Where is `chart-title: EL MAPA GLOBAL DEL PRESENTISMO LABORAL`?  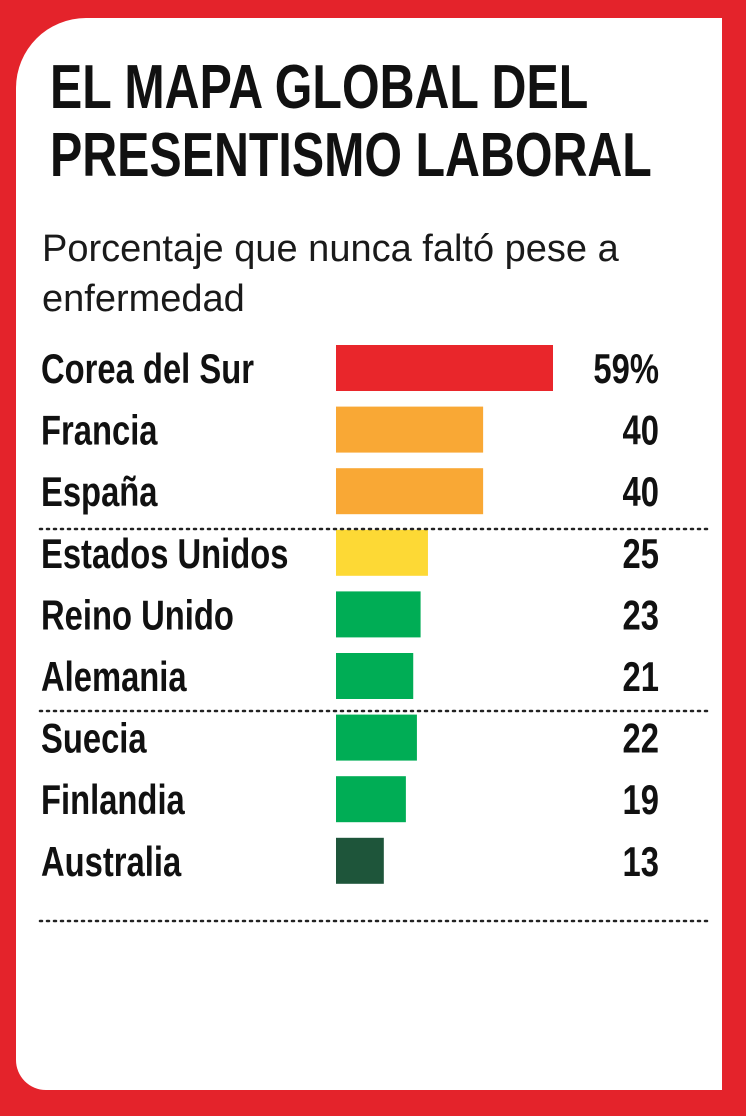 chart-title: EL MAPA GLOBAL DEL PRESENTISMO LABORAL is located at coordinates (351, 121).